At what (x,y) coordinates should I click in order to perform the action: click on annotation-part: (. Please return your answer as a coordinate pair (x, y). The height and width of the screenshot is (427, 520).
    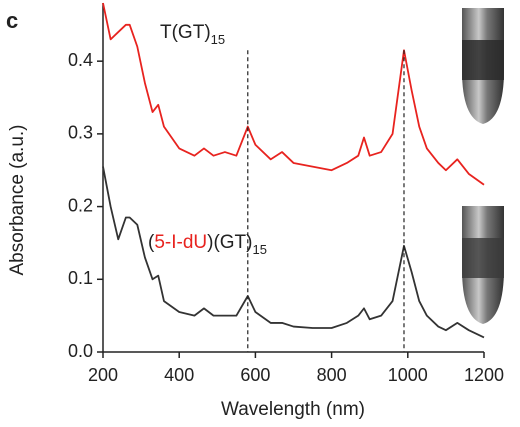
    Looking at the image, I should click on (151, 242).